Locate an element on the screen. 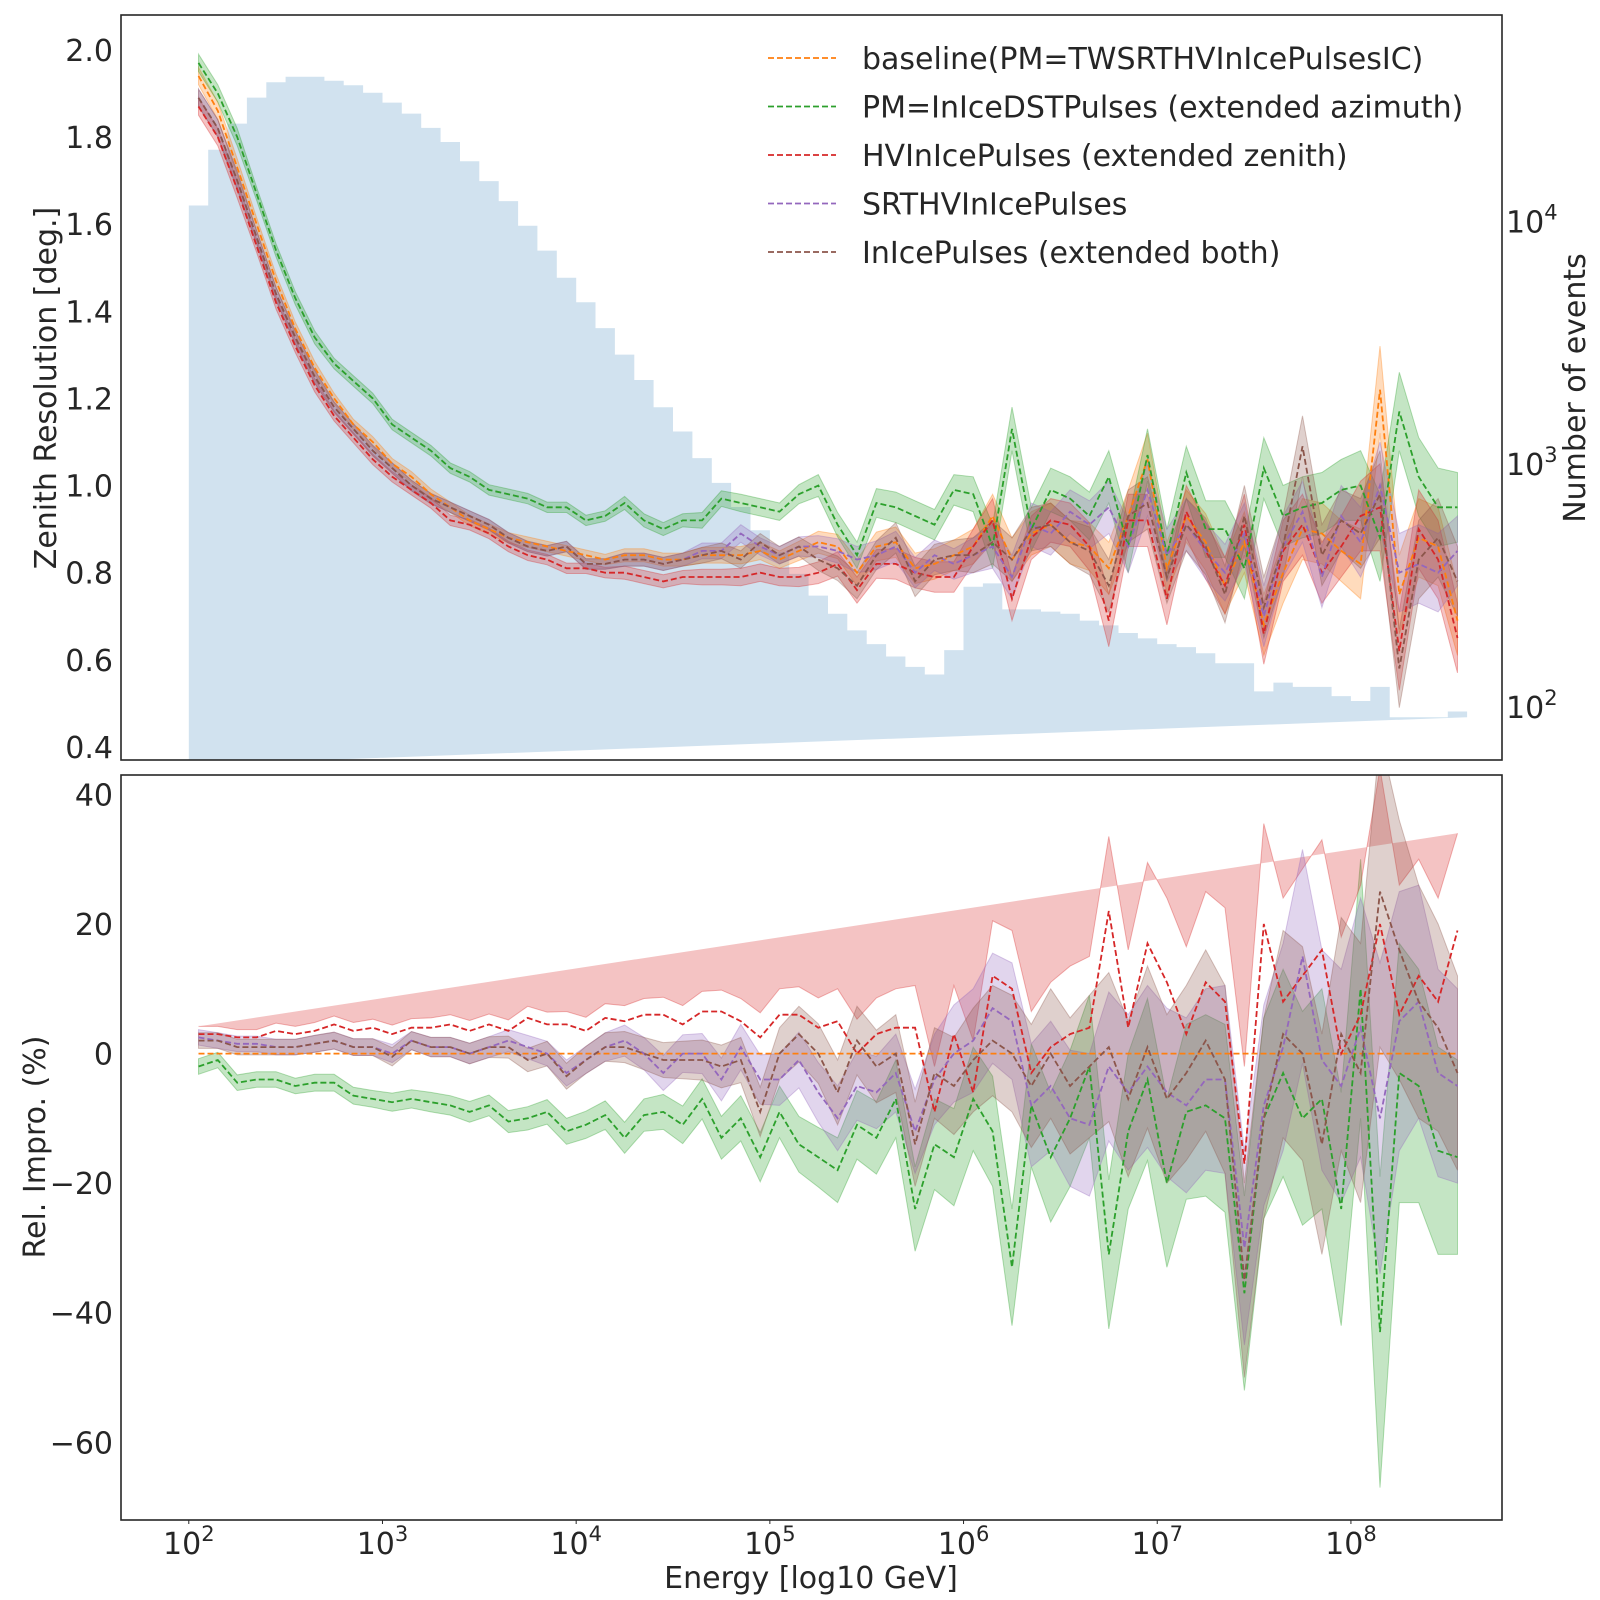 The image size is (1600, 1600). x-tick-label: 10⁵ is located at coordinates (770, 1542).